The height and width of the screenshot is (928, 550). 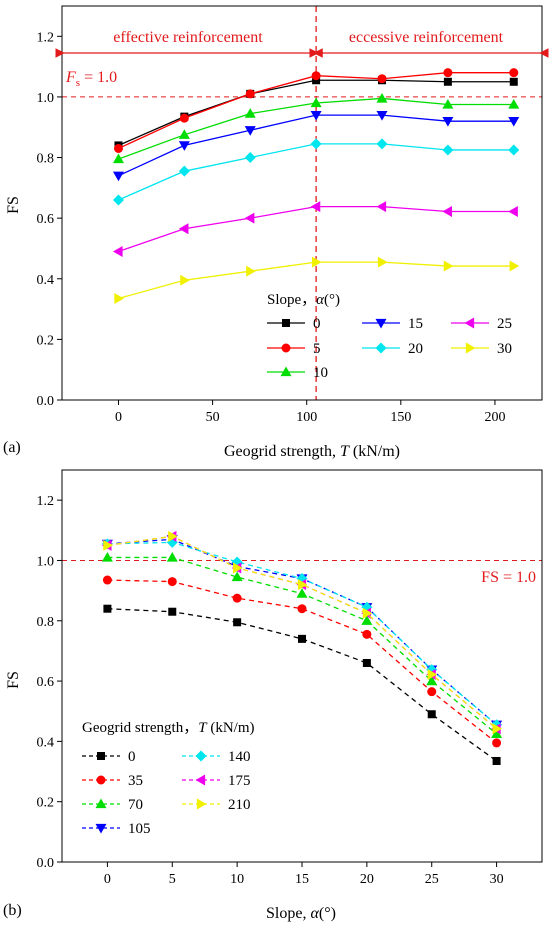 I want to click on chart-b-x-ticks: 0 5 10 15 20 25 30, so click(x=304, y=874).